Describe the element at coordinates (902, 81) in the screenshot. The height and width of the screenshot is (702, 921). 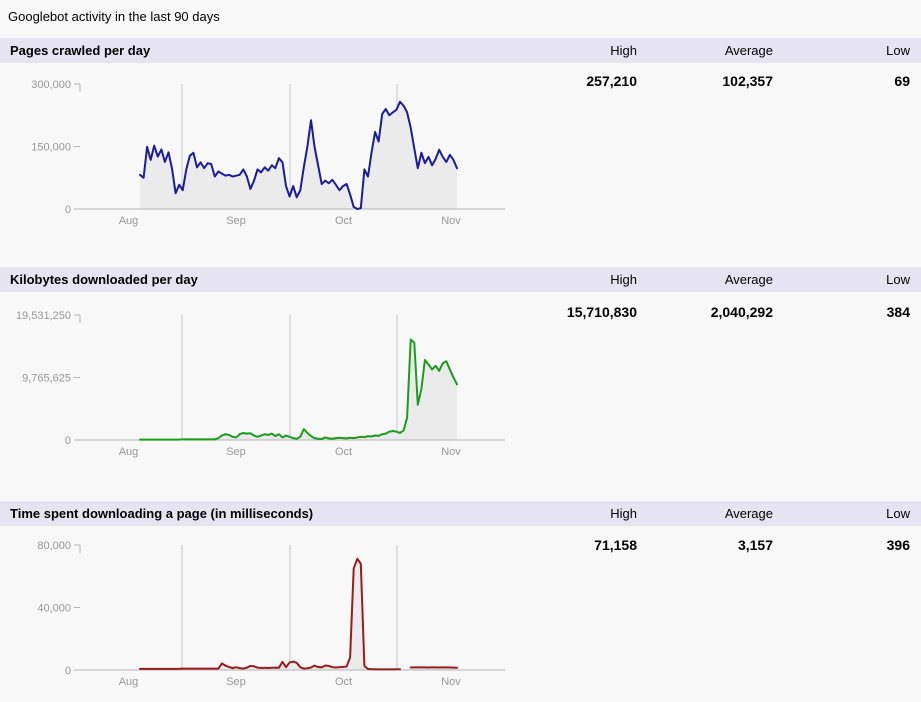
I see `stat-value-low: 69` at that location.